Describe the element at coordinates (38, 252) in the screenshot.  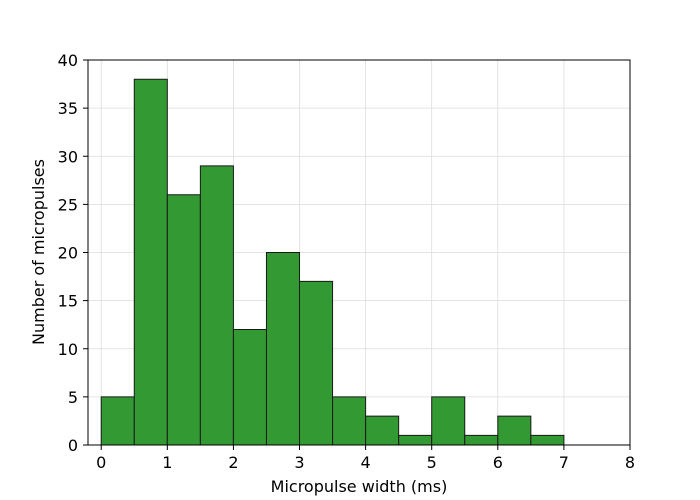
I see `y-axis-label: Number of micropulses` at that location.